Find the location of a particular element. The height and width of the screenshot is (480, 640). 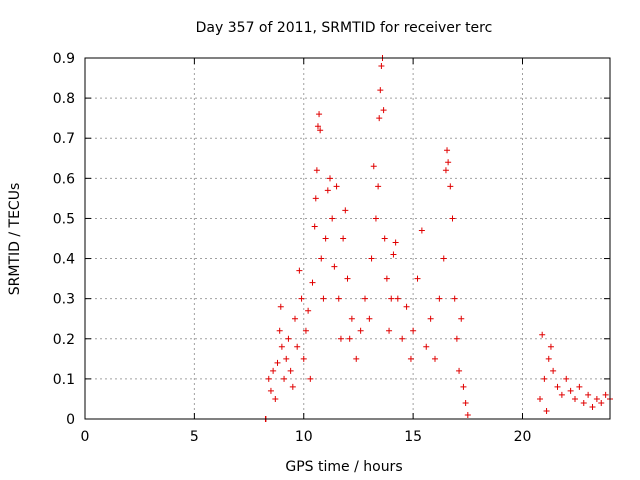

x-tick-label: 20 is located at coordinates (523, 437).